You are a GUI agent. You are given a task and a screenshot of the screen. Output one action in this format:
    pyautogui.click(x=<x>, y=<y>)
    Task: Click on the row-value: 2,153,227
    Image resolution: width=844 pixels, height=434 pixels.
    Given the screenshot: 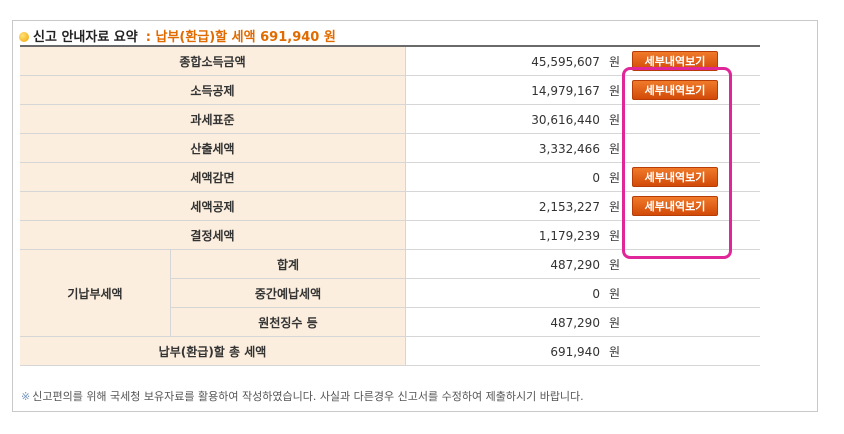 What is the action you would take?
    pyautogui.click(x=569, y=206)
    